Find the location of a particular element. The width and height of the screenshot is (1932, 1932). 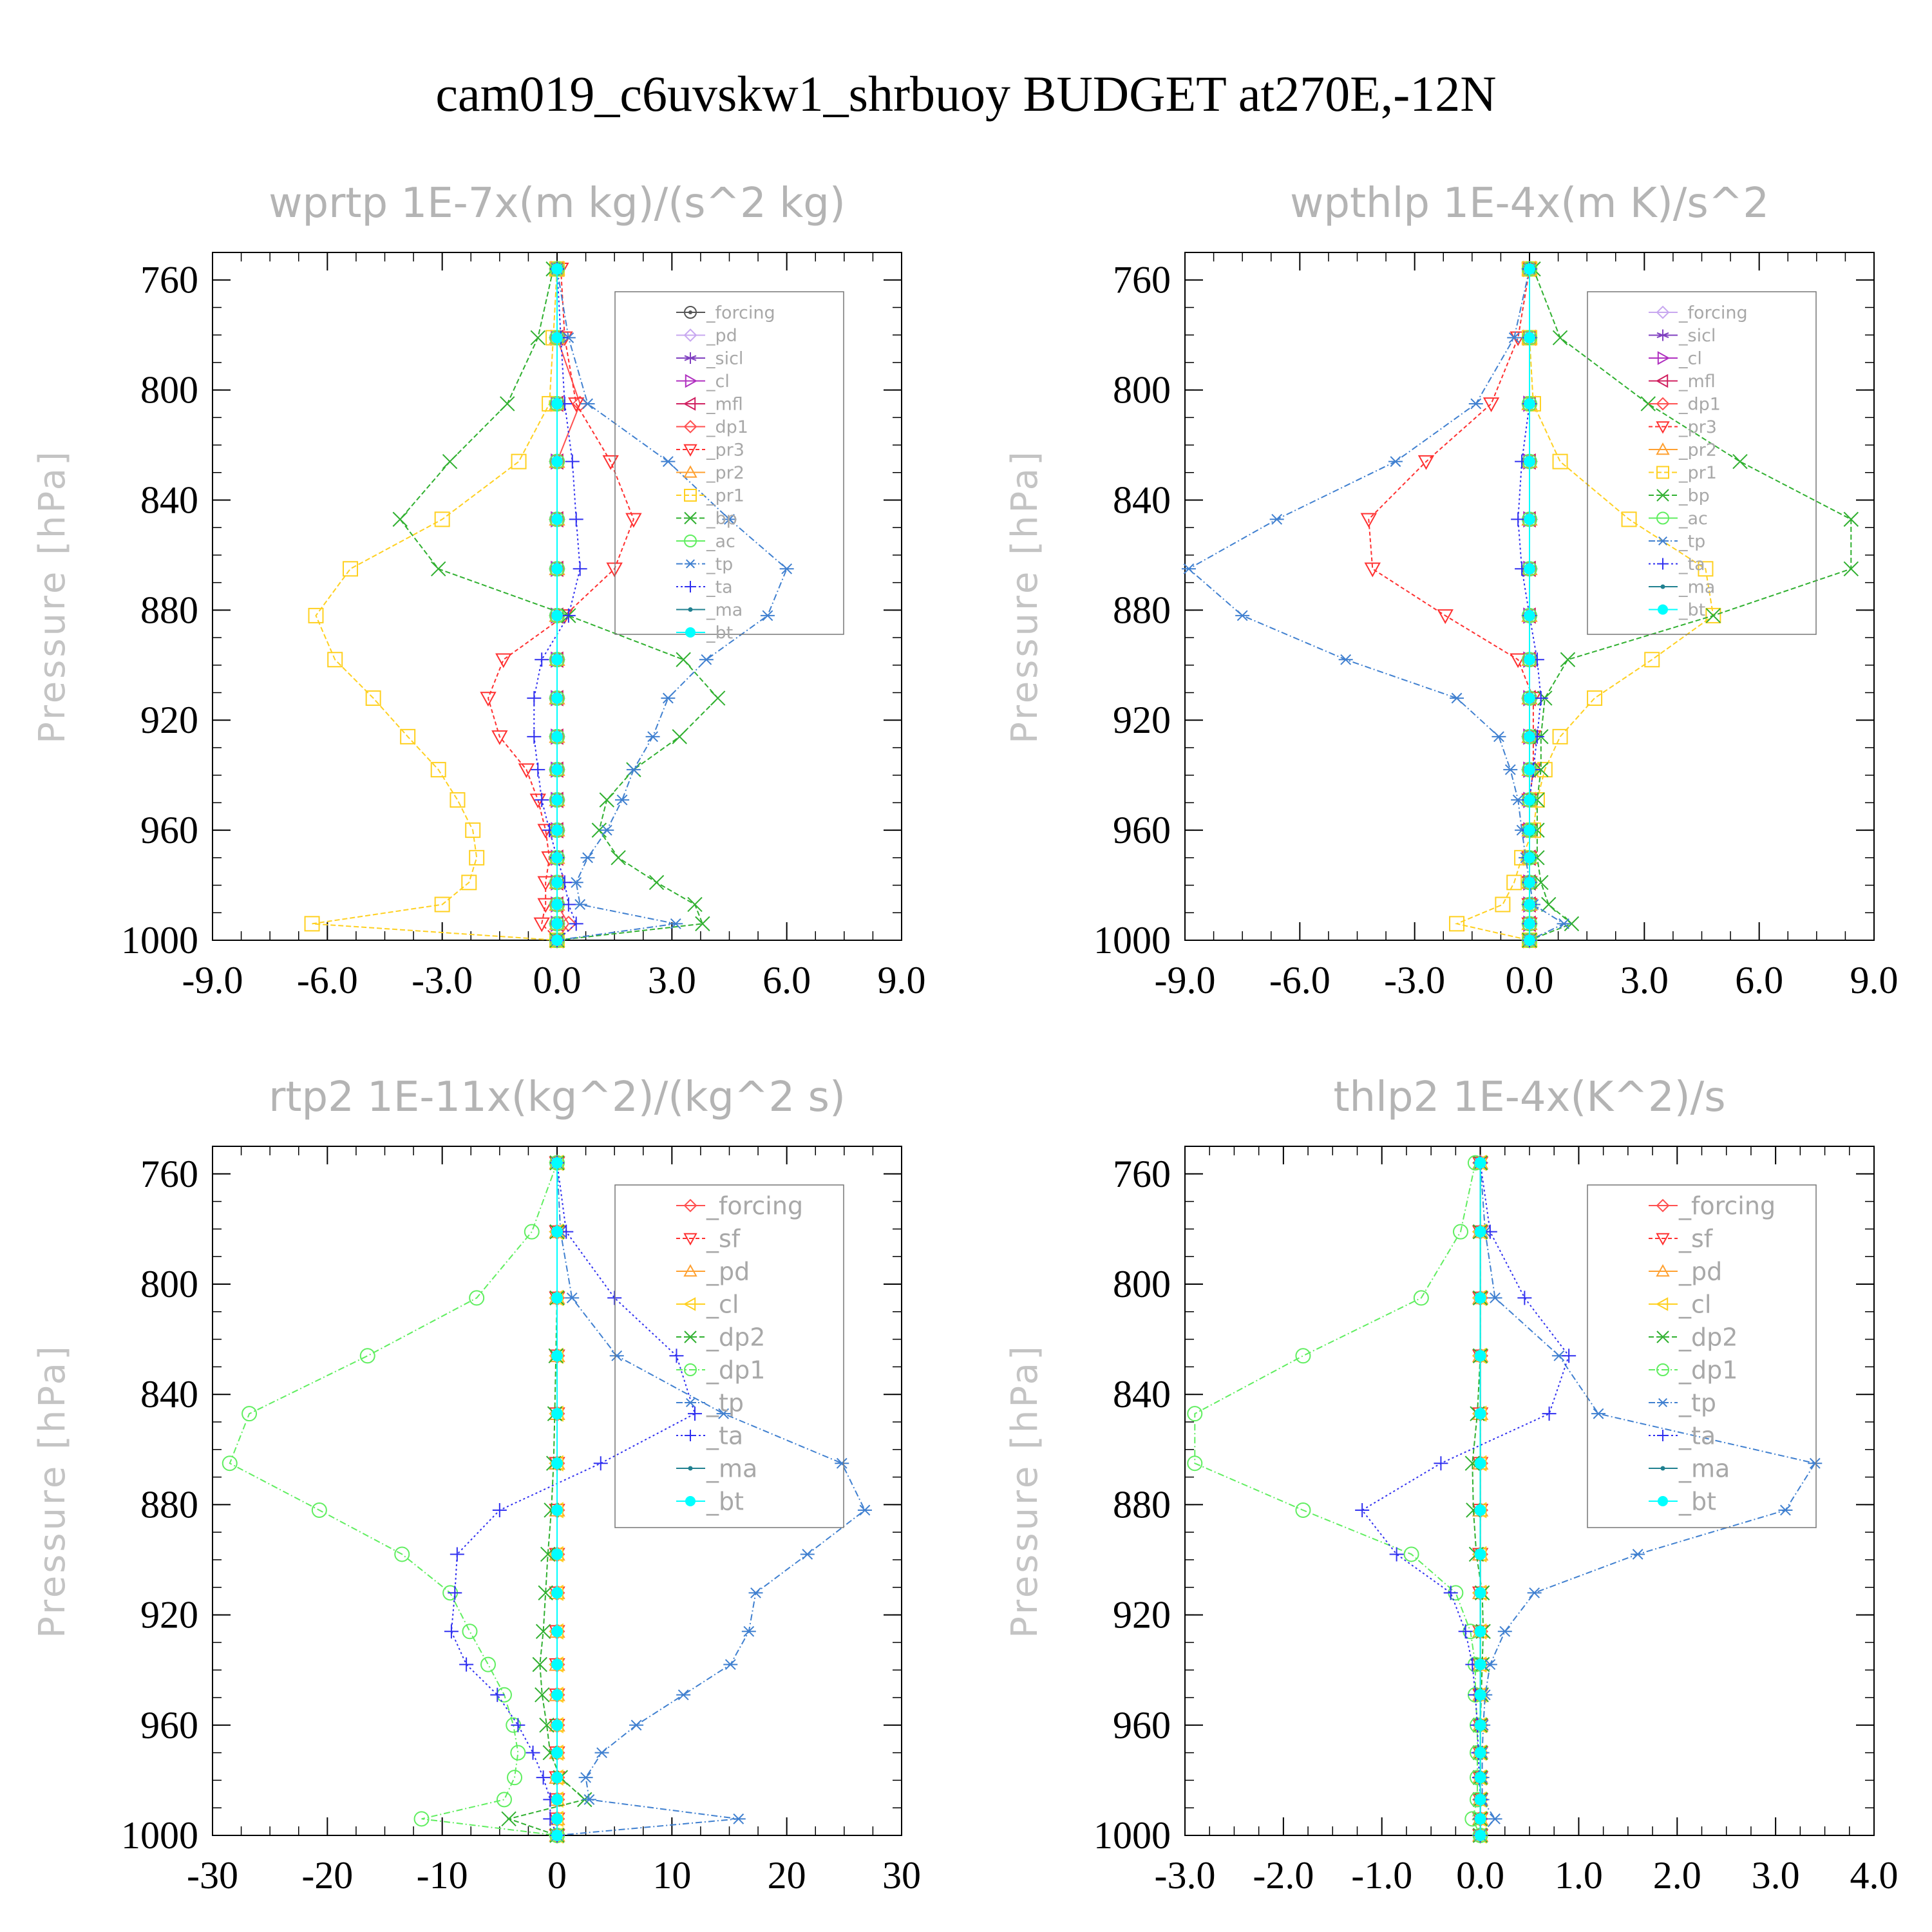

panel-title: wpthlp 1E-4x(m K)/s^2 is located at coordinates (1529, 203).